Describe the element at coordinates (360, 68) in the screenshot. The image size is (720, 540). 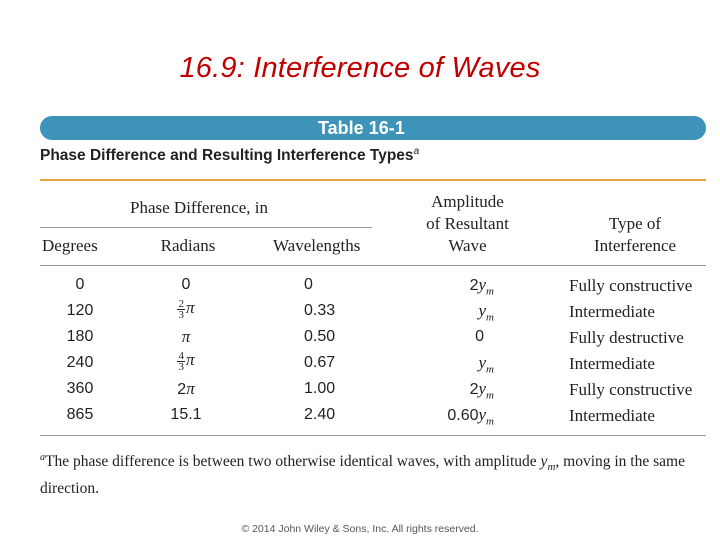
I see `slide-title: 16.9: Interference of Waves` at that location.